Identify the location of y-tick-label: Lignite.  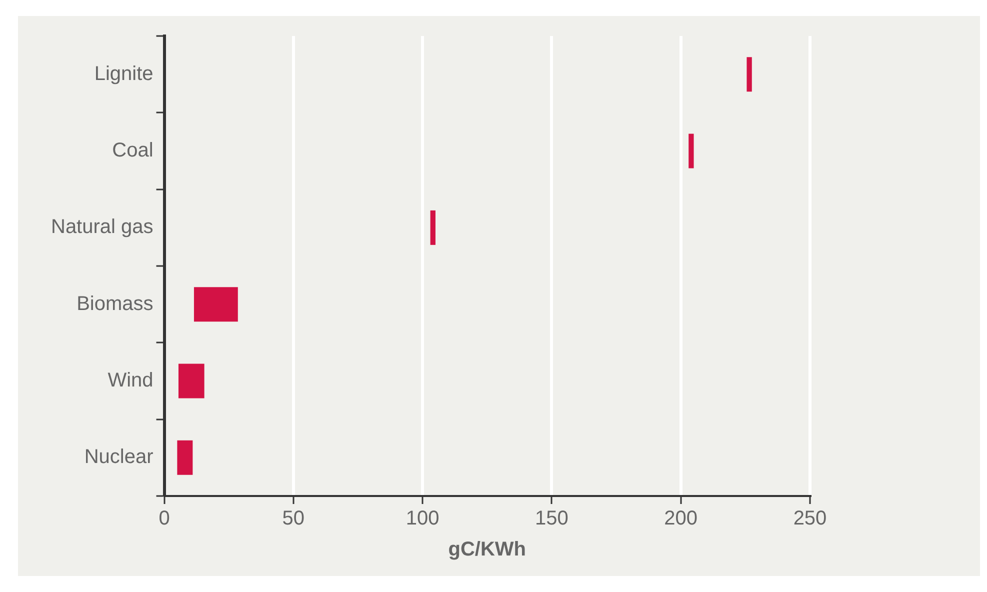
(124, 73).